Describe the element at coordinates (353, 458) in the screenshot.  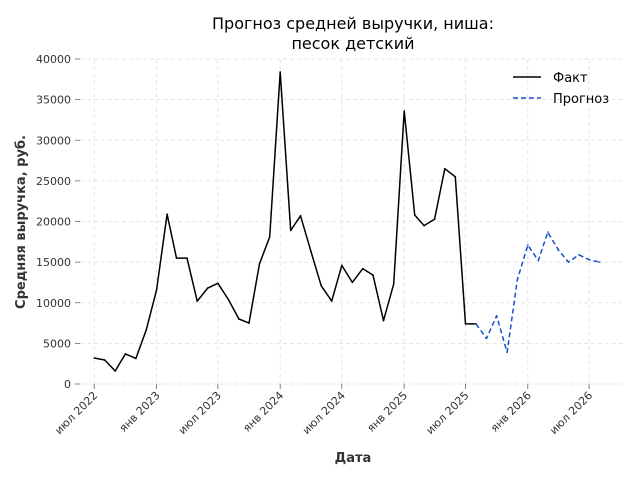
I see `x-axis-label: Дата` at that location.